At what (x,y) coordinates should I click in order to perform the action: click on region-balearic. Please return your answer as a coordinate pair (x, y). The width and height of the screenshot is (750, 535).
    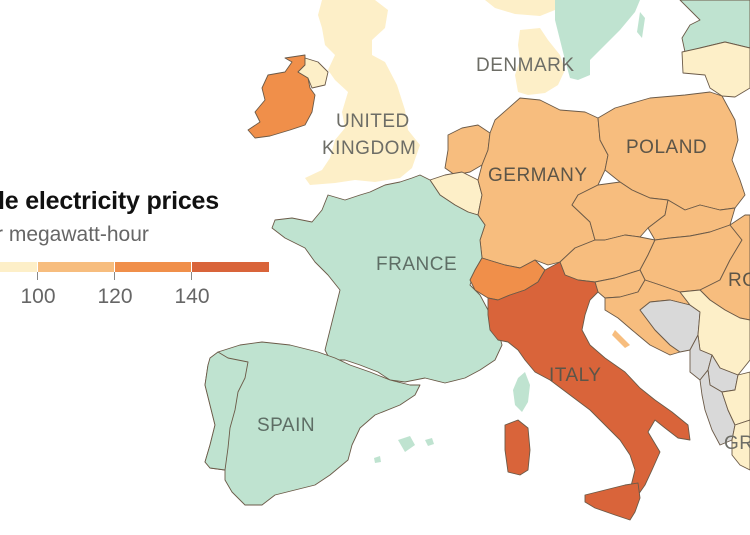
    Looking at the image, I should click on (404, 449).